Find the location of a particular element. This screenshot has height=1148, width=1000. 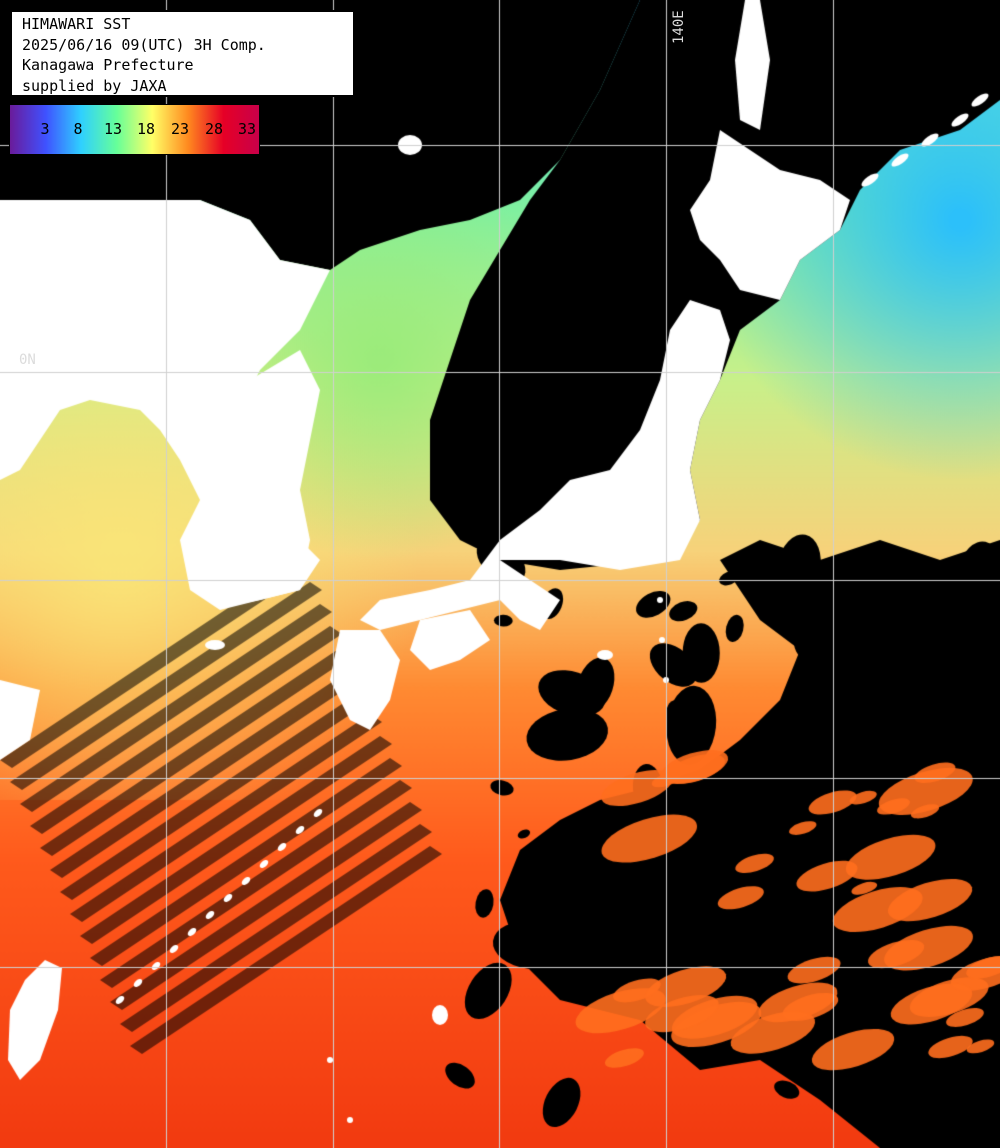

latitude-label: 0N is located at coordinates (27, 360).